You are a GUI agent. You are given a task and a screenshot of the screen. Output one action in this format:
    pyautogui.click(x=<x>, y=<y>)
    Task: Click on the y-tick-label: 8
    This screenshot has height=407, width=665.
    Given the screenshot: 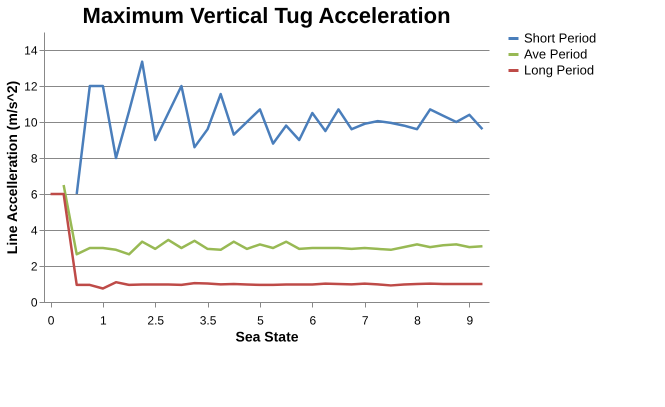 What is the action you would take?
    pyautogui.click(x=34, y=159)
    